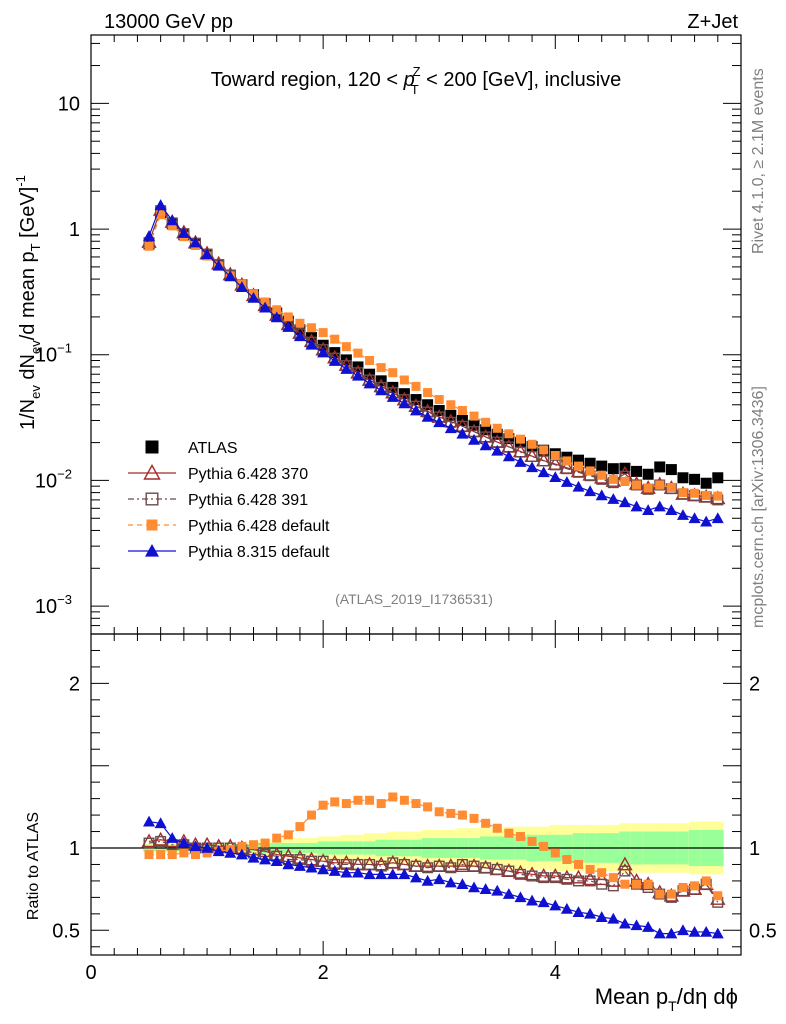  What do you see at coordinates (90, 973) in the screenshot?
I see `x-tick-label: 0` at bounding box center [90, 973].